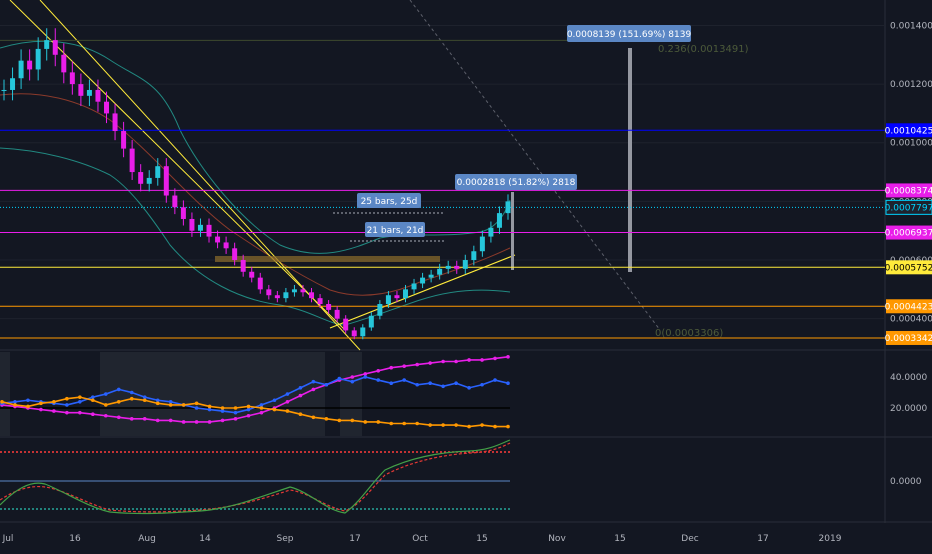 The image size is (932, 554). I want to click on resistance-zone, so click(327, 259).